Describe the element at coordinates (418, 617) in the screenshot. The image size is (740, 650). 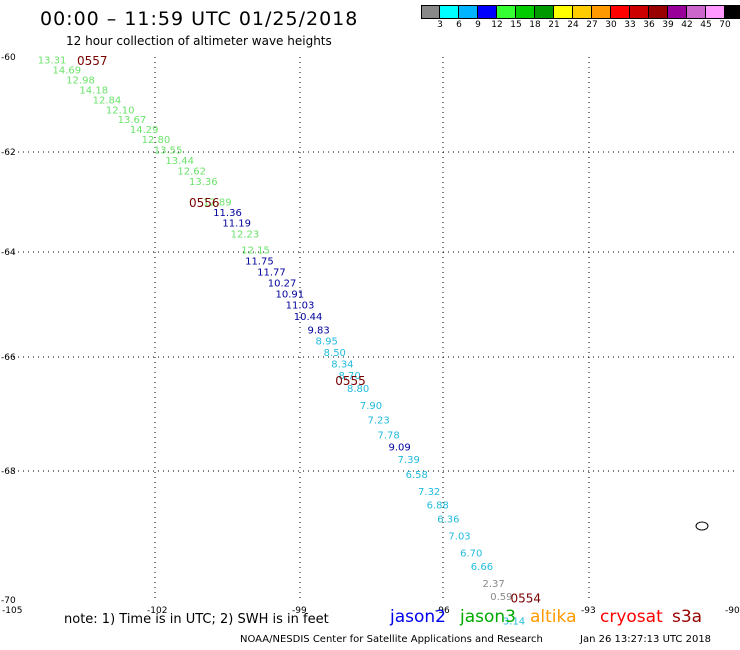
I see `satellite-jason2: jason2` at that location.